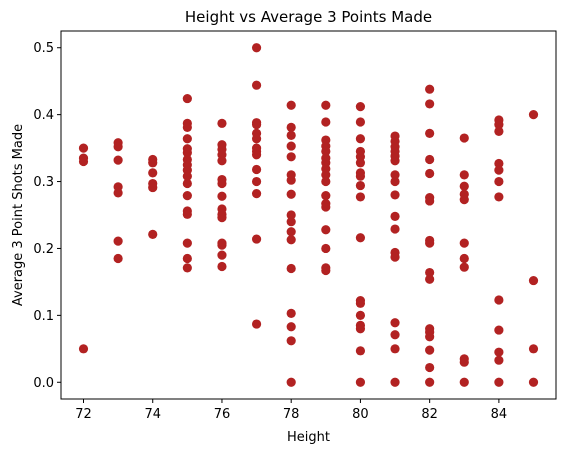 This screenshot has height=453, width=567. Describe the element at coordinates (18, 215) in the screenshot. I see `y-axis-label: Average 3 Point Shots Made` at that location.